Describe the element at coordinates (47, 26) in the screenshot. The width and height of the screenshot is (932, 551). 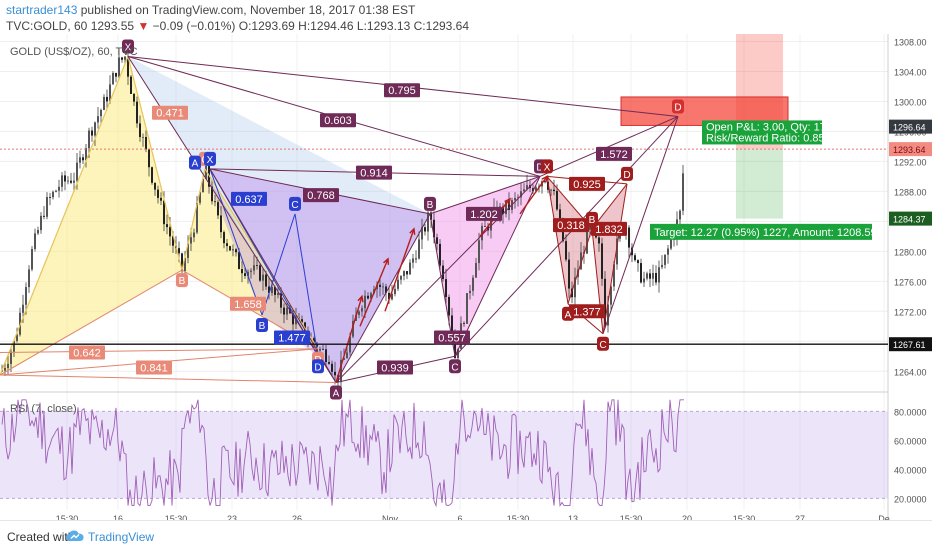
I see `symbol-label: TVC:GOLD, 60` at that location.